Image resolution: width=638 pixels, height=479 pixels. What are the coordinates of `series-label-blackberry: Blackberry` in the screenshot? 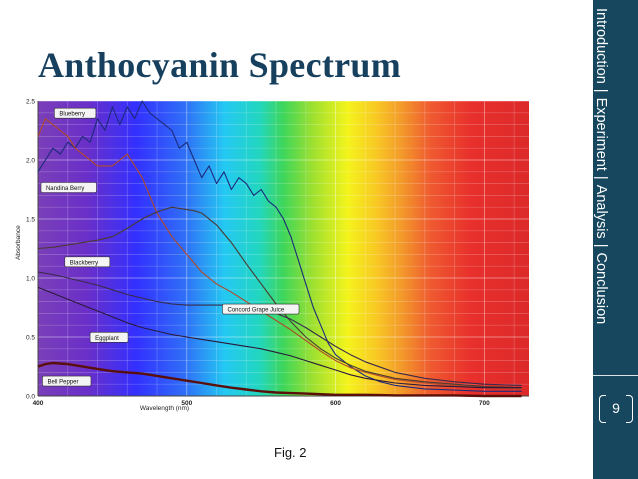 It's located at (87, 262).